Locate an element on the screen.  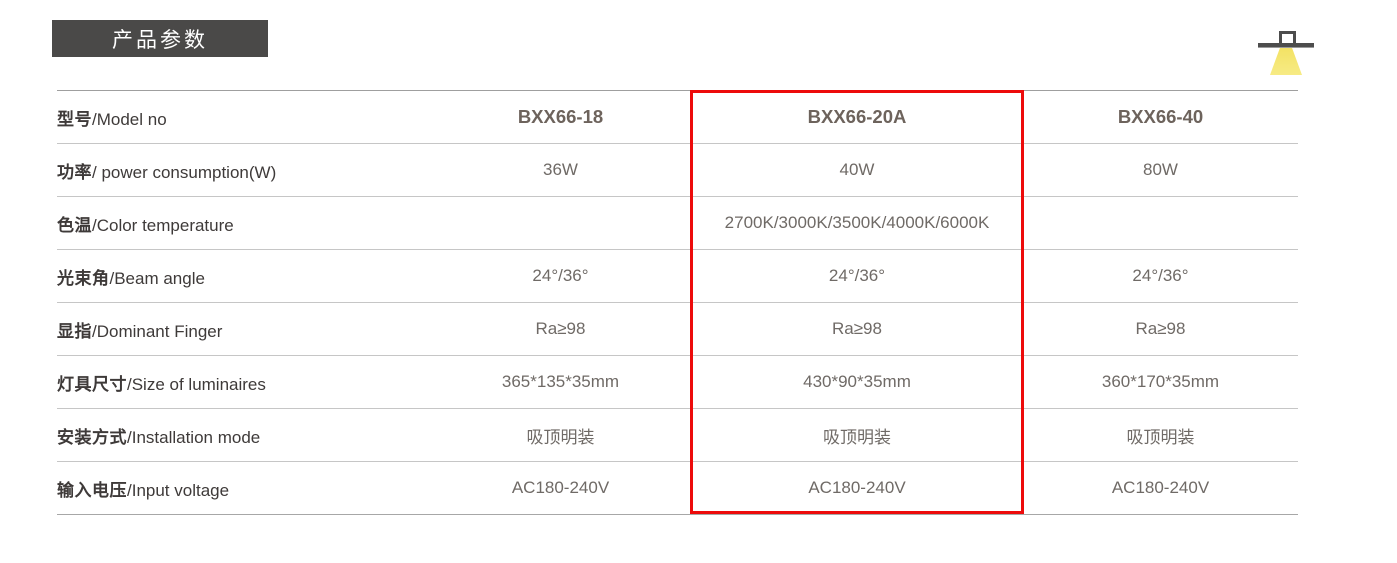
light-beam-shape is located at coordinates (1286, 61).